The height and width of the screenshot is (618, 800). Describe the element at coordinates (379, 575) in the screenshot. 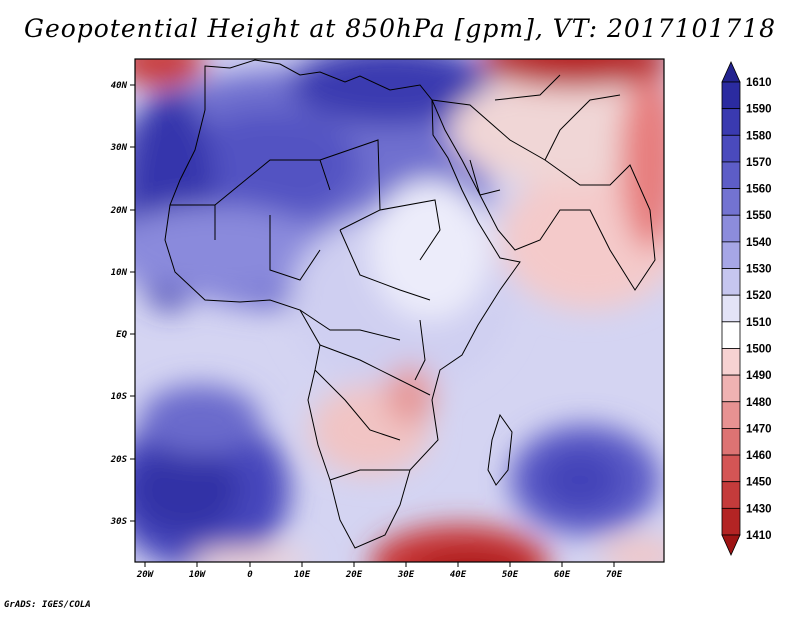

I see `lon-labels: 20W 10W 0 10E 20E 30E 40E 50E 60E 70E` at that location.